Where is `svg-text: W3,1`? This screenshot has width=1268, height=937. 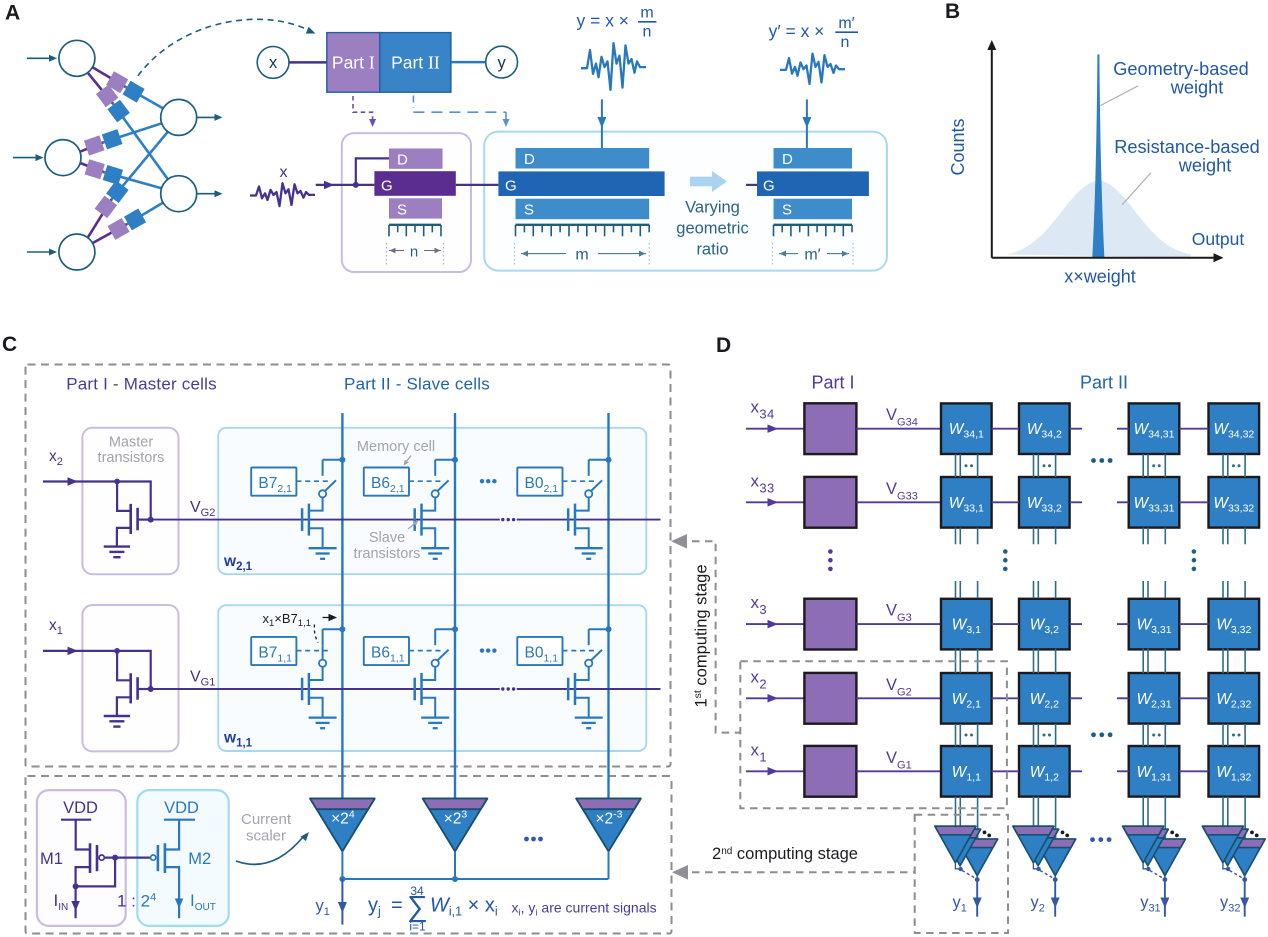
svg-text: W3,1 is located at coordinates (966, 627).